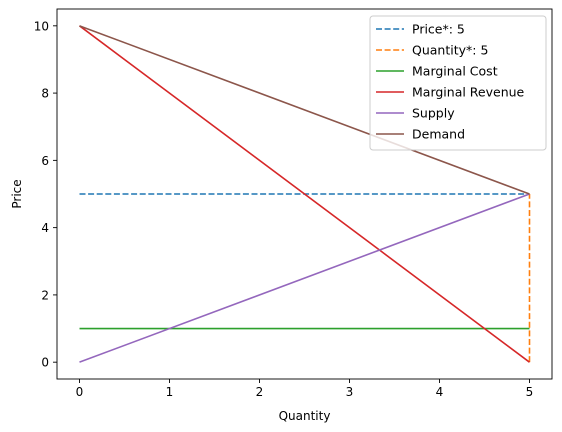 This screenshot has height=432, width=562. I want to click on legend-label: Price*: 5, so click(438, 29).